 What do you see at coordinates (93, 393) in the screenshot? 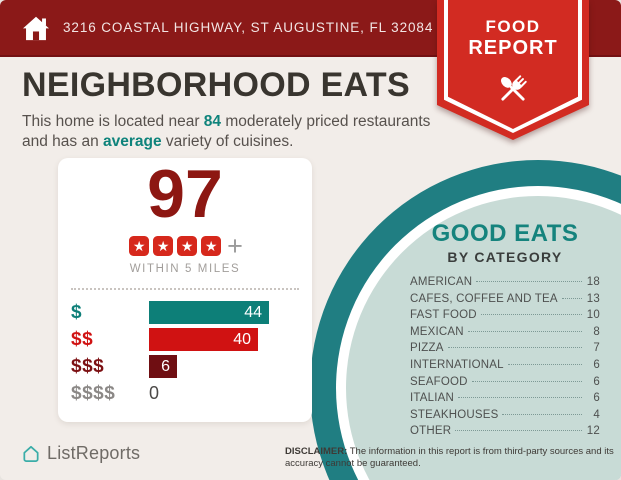
I see `price-tier-label: $$$$` at bounding box center [93, 393].